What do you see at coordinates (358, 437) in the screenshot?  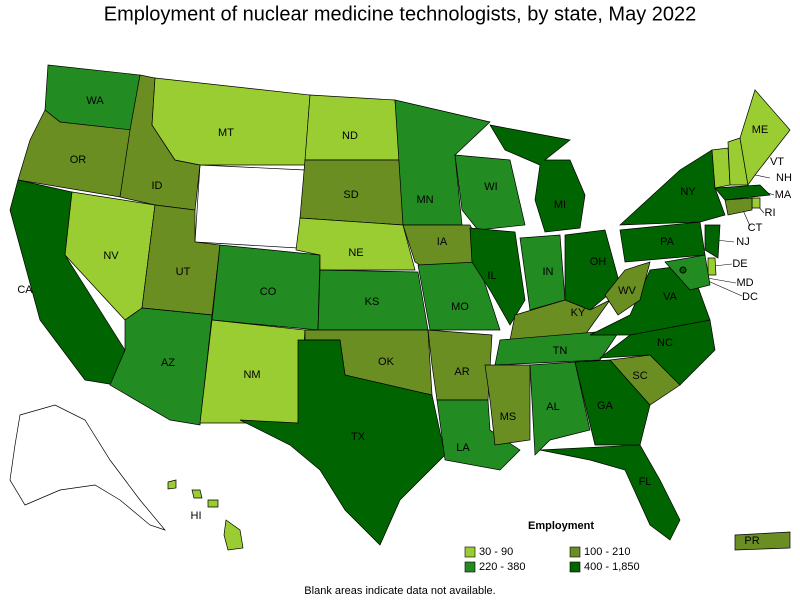 I see `state-label: TX` at bounding box center [358, 437].